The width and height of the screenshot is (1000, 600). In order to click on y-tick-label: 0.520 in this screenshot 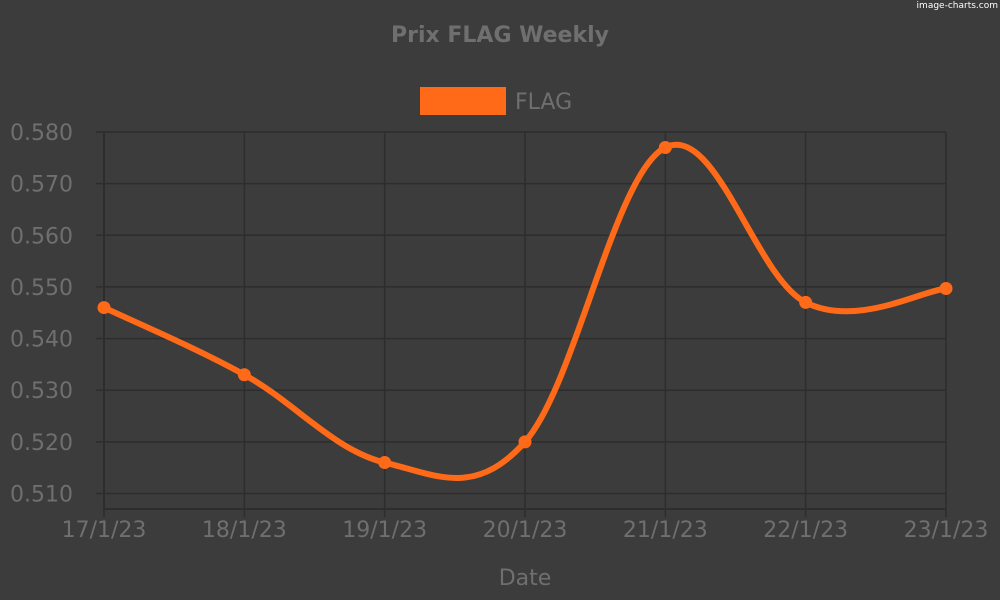, I will do `click(41, 443)`.